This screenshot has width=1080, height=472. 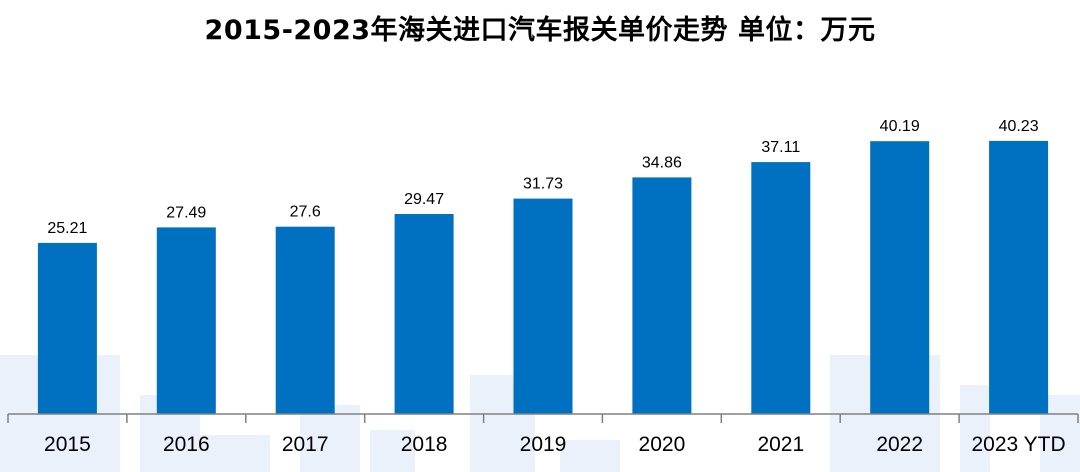 What do you see at coordinates (780, 147) in the screenshot?
I see `data-label: 37.11` at bounding box center [780, 147].